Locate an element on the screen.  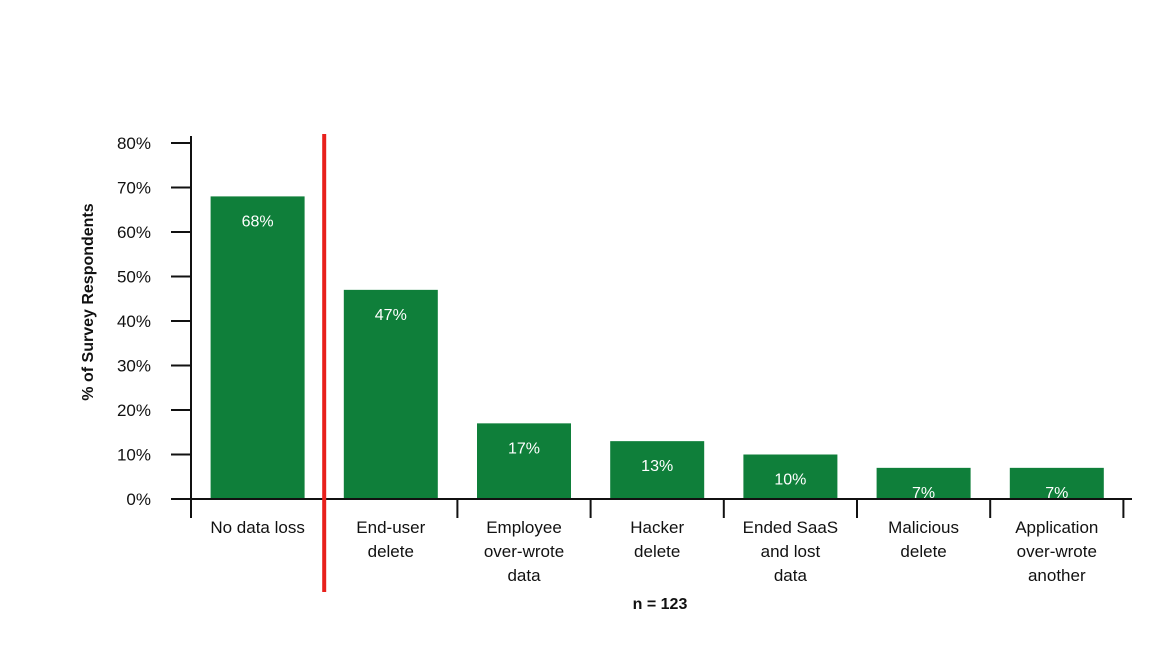
category-label: No data loss is located at coordinates (257, 527).